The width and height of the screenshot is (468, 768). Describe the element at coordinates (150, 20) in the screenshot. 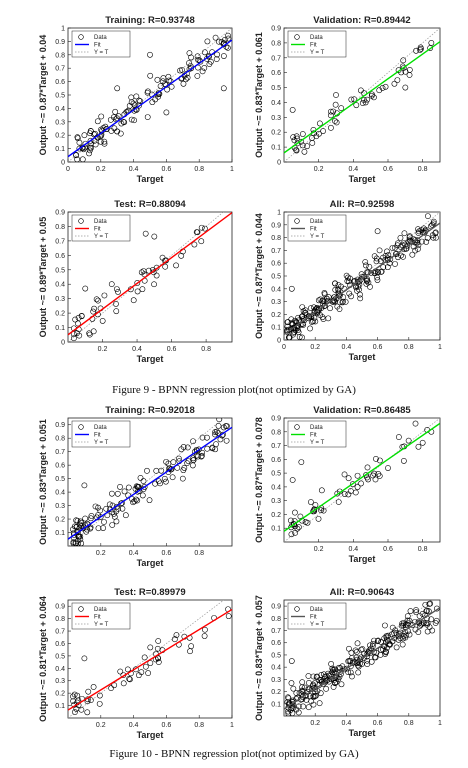

I see `plot-title: Training: R=0.93748` at that location.